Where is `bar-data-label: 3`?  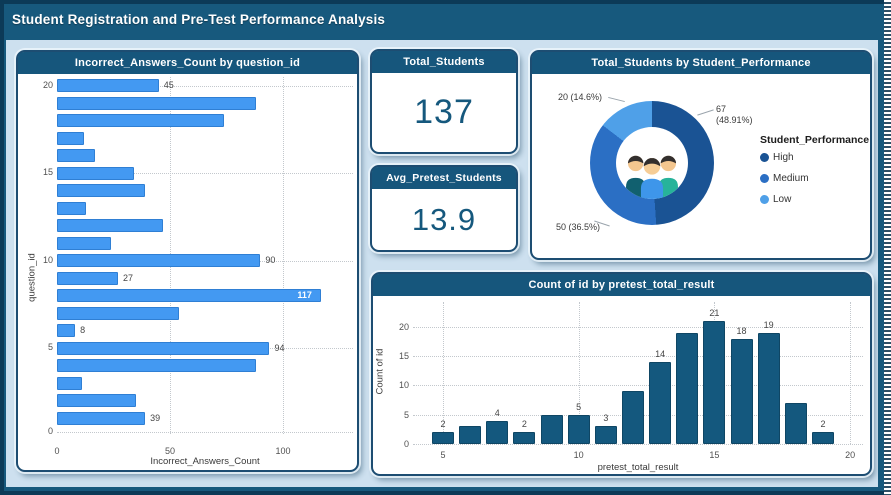 bar-data-label: 3 is located at coordinates (606, 418).